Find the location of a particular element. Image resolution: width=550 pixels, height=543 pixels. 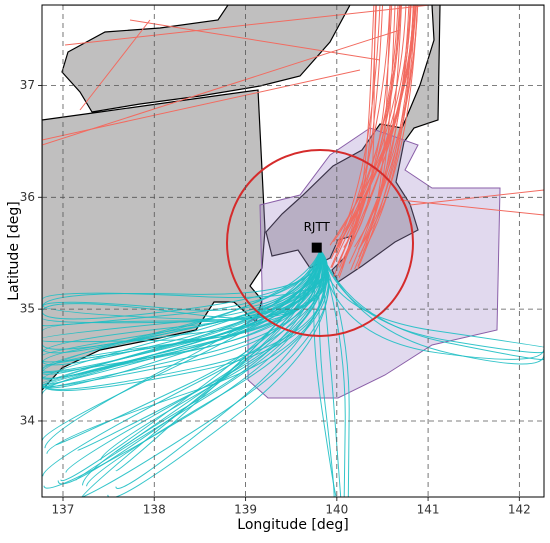

x-axis-title: Longitude [deg] is located at coordinates (292, 525).